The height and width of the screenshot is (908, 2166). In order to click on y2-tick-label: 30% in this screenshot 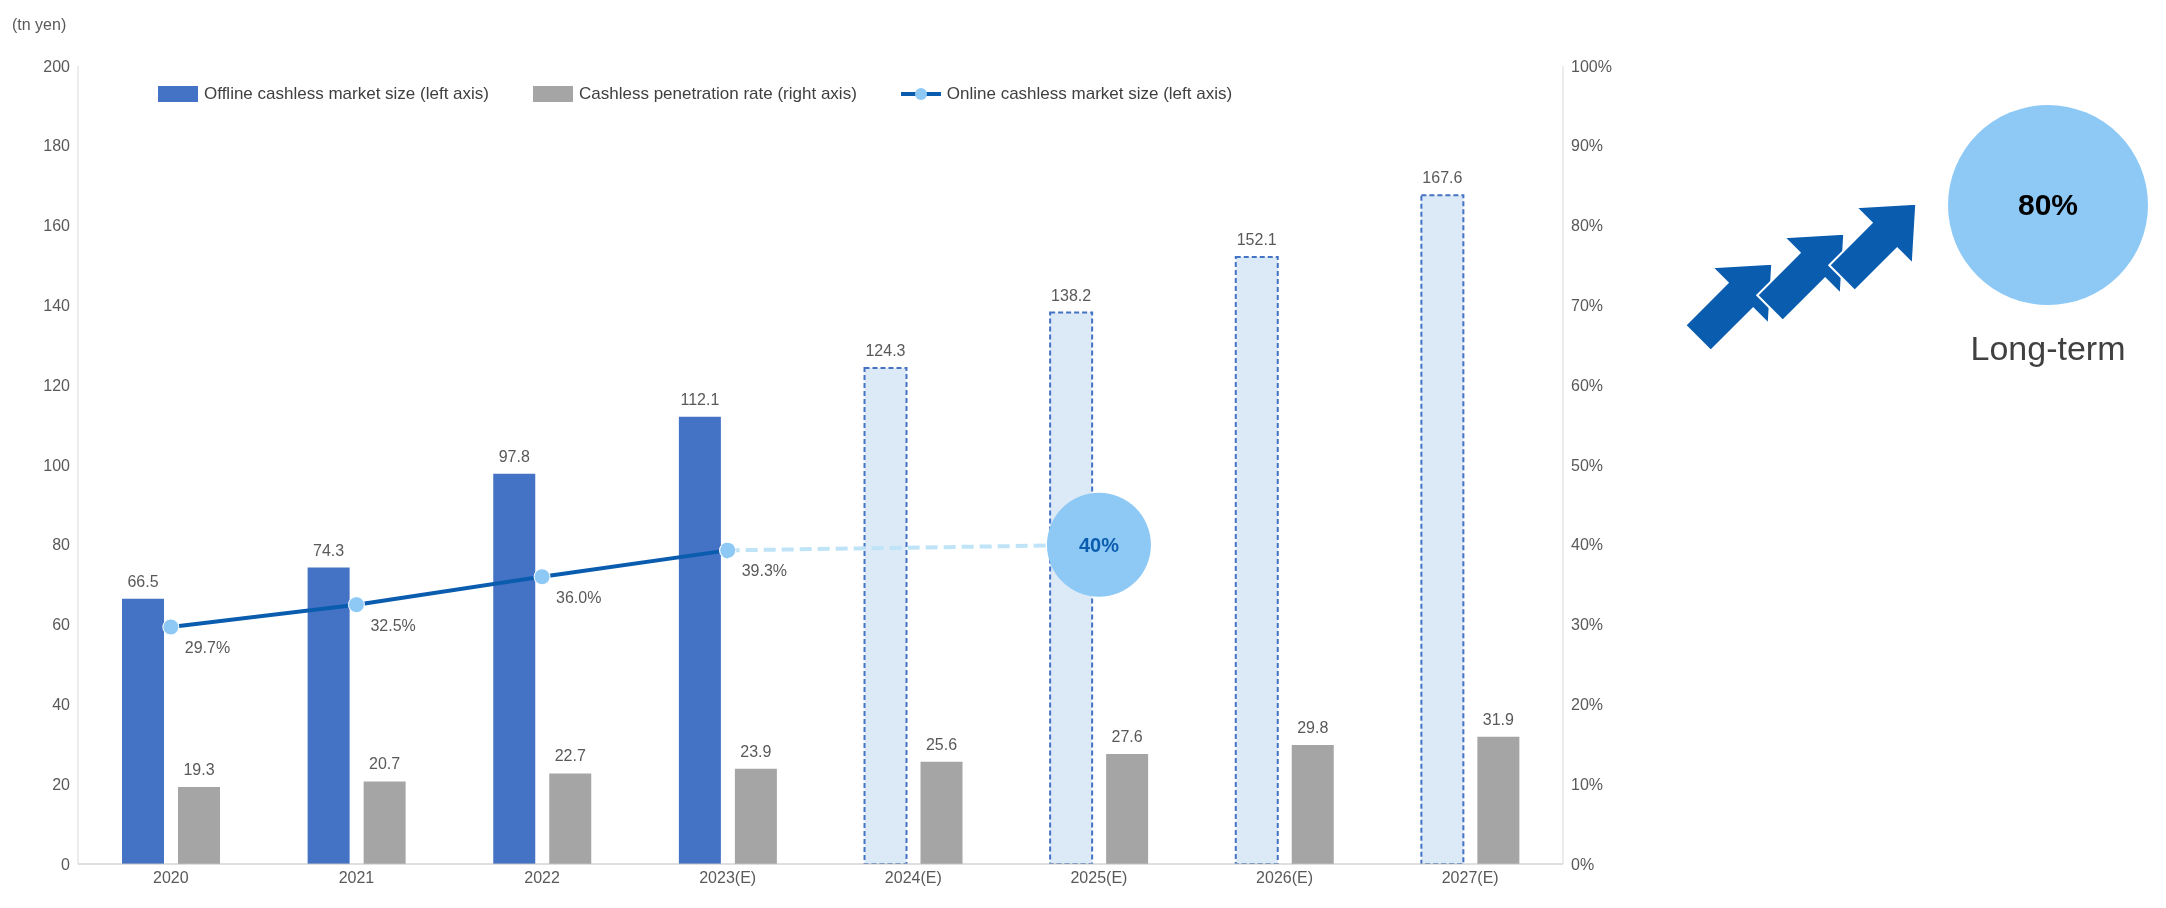, I will do `click(1587, 625)`.